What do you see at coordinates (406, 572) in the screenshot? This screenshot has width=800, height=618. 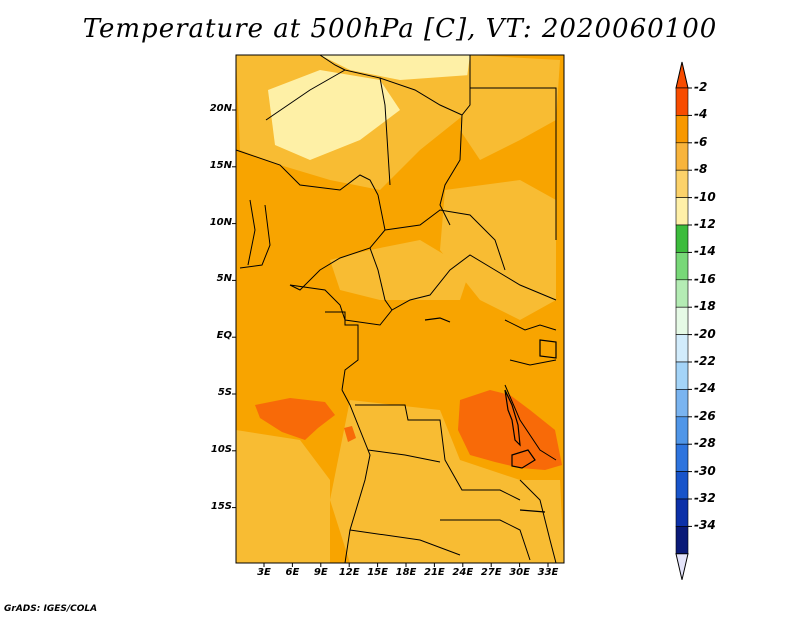 I see `x-axis-label: 18E` at bounding box center [406, 572].